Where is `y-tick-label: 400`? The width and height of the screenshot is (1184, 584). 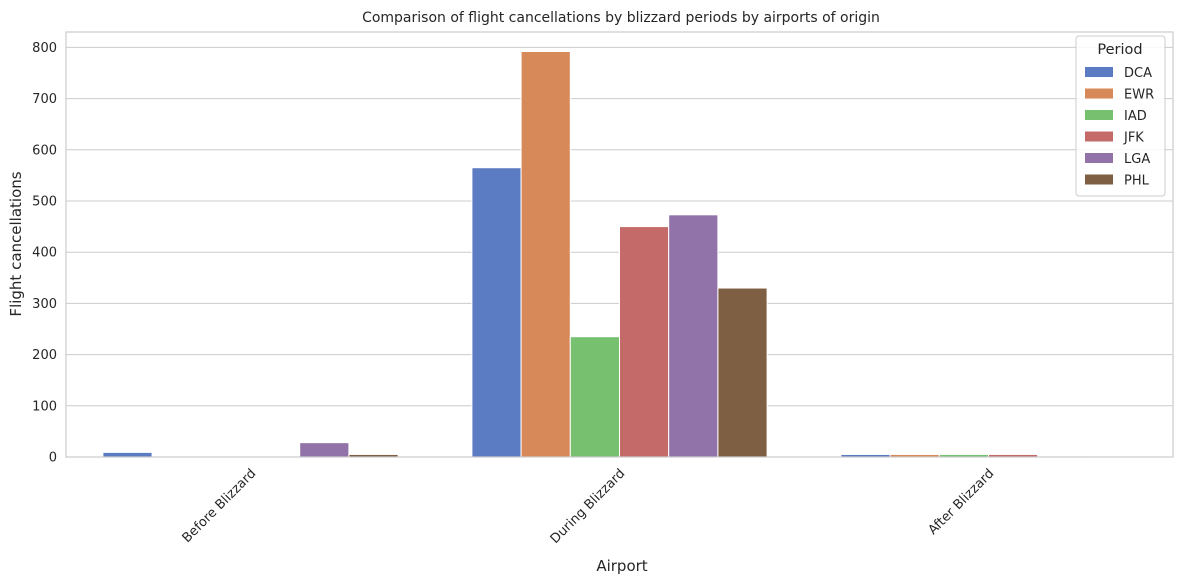
y-tick-label: 400 is located at coordinates (44, 253).